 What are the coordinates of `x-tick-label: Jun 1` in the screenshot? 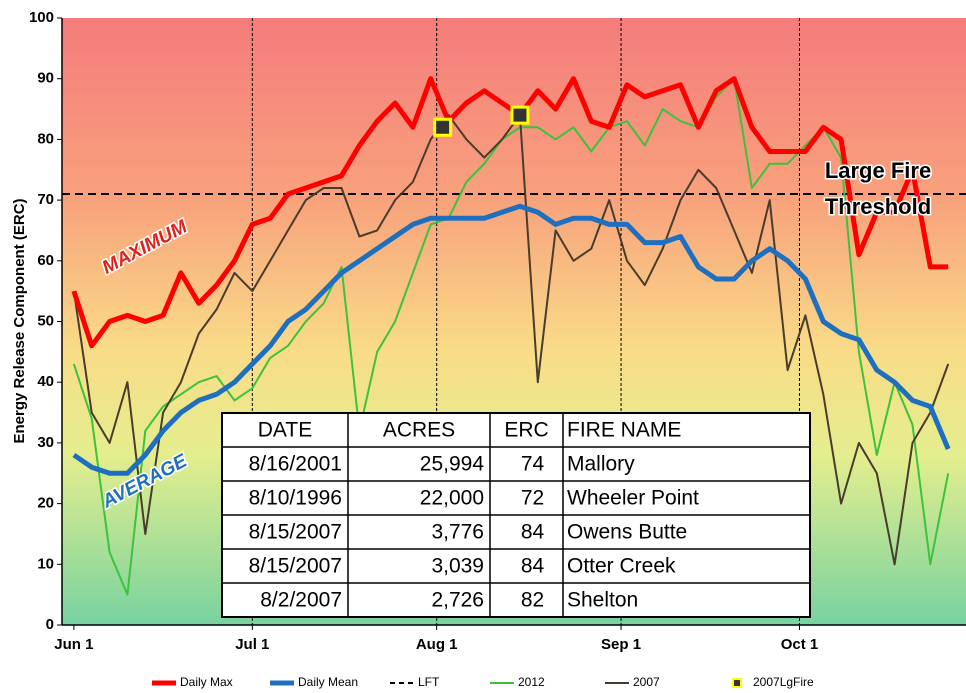 It's located at (73, 644).